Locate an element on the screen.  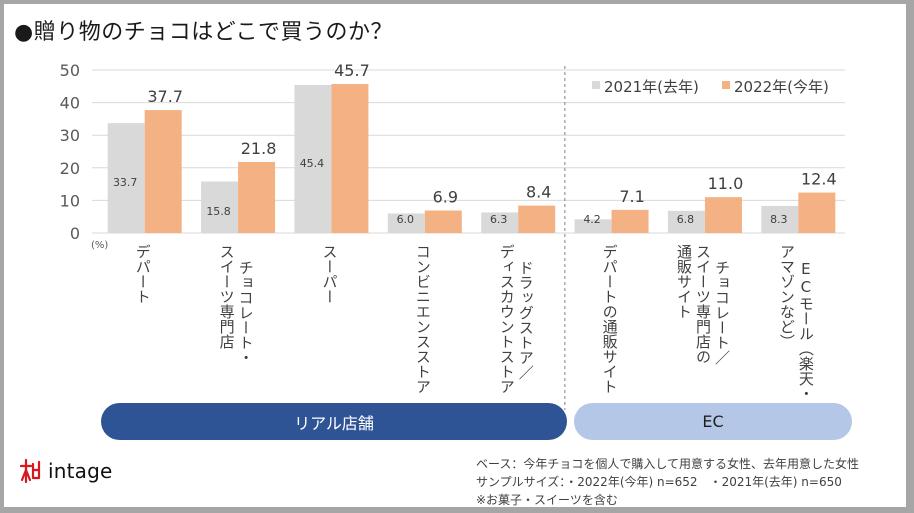
group-label-ec: EC is located at coordinates (713, 421).